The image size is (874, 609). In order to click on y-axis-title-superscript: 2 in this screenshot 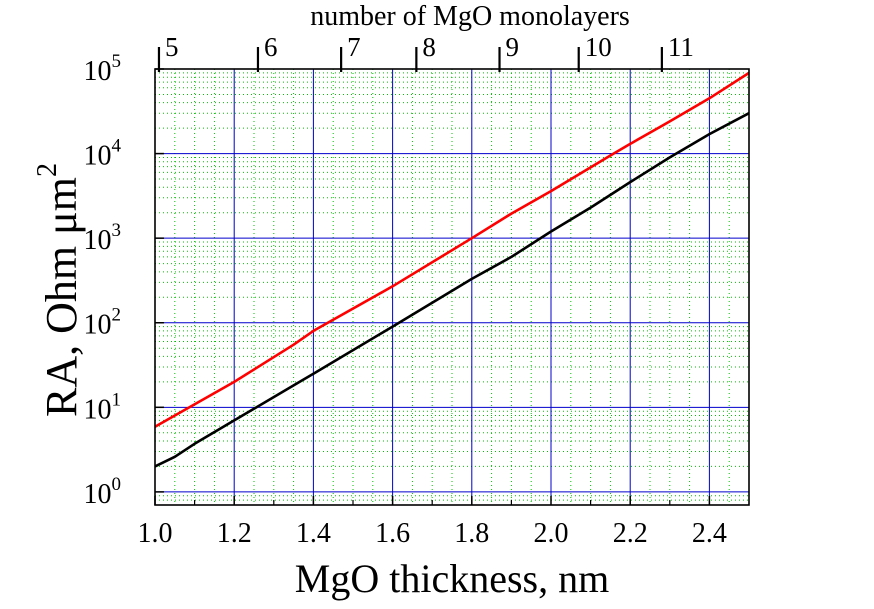, I will do `click(47, 170)`.